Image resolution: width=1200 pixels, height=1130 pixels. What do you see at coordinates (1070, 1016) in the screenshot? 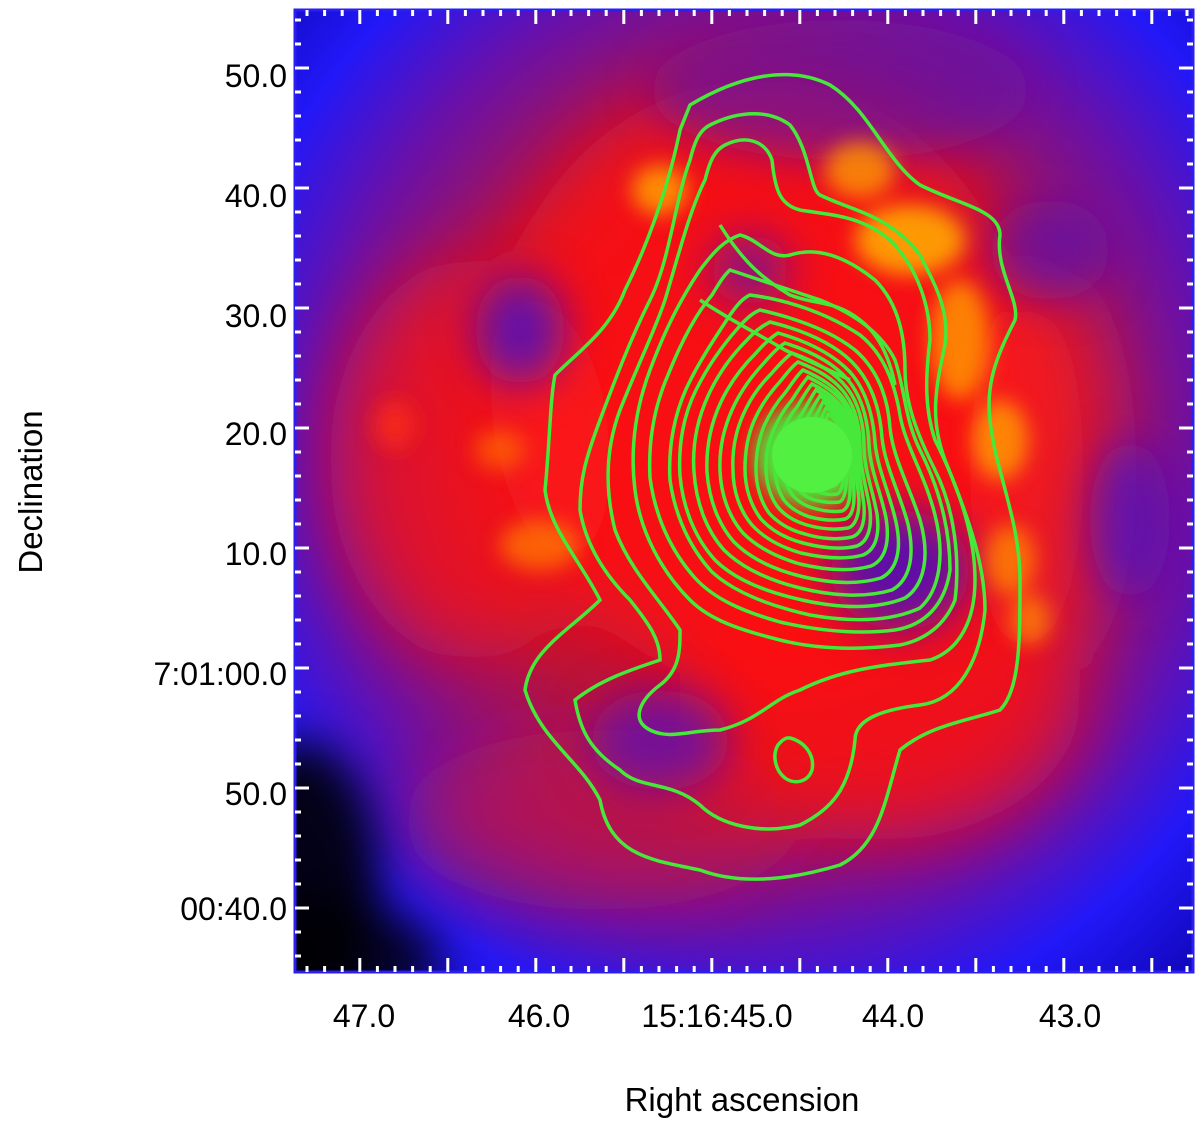
I see `x-tick-label: 43.0` at bounding box center [1070, 1016].